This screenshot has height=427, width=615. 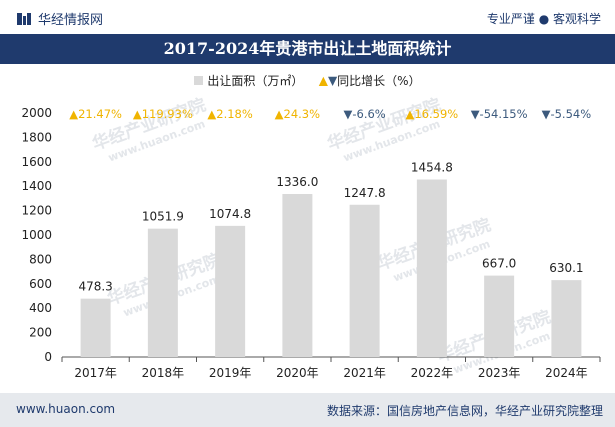 I want to click on x-tick-label: 2022年, so click(x=432, y=373).